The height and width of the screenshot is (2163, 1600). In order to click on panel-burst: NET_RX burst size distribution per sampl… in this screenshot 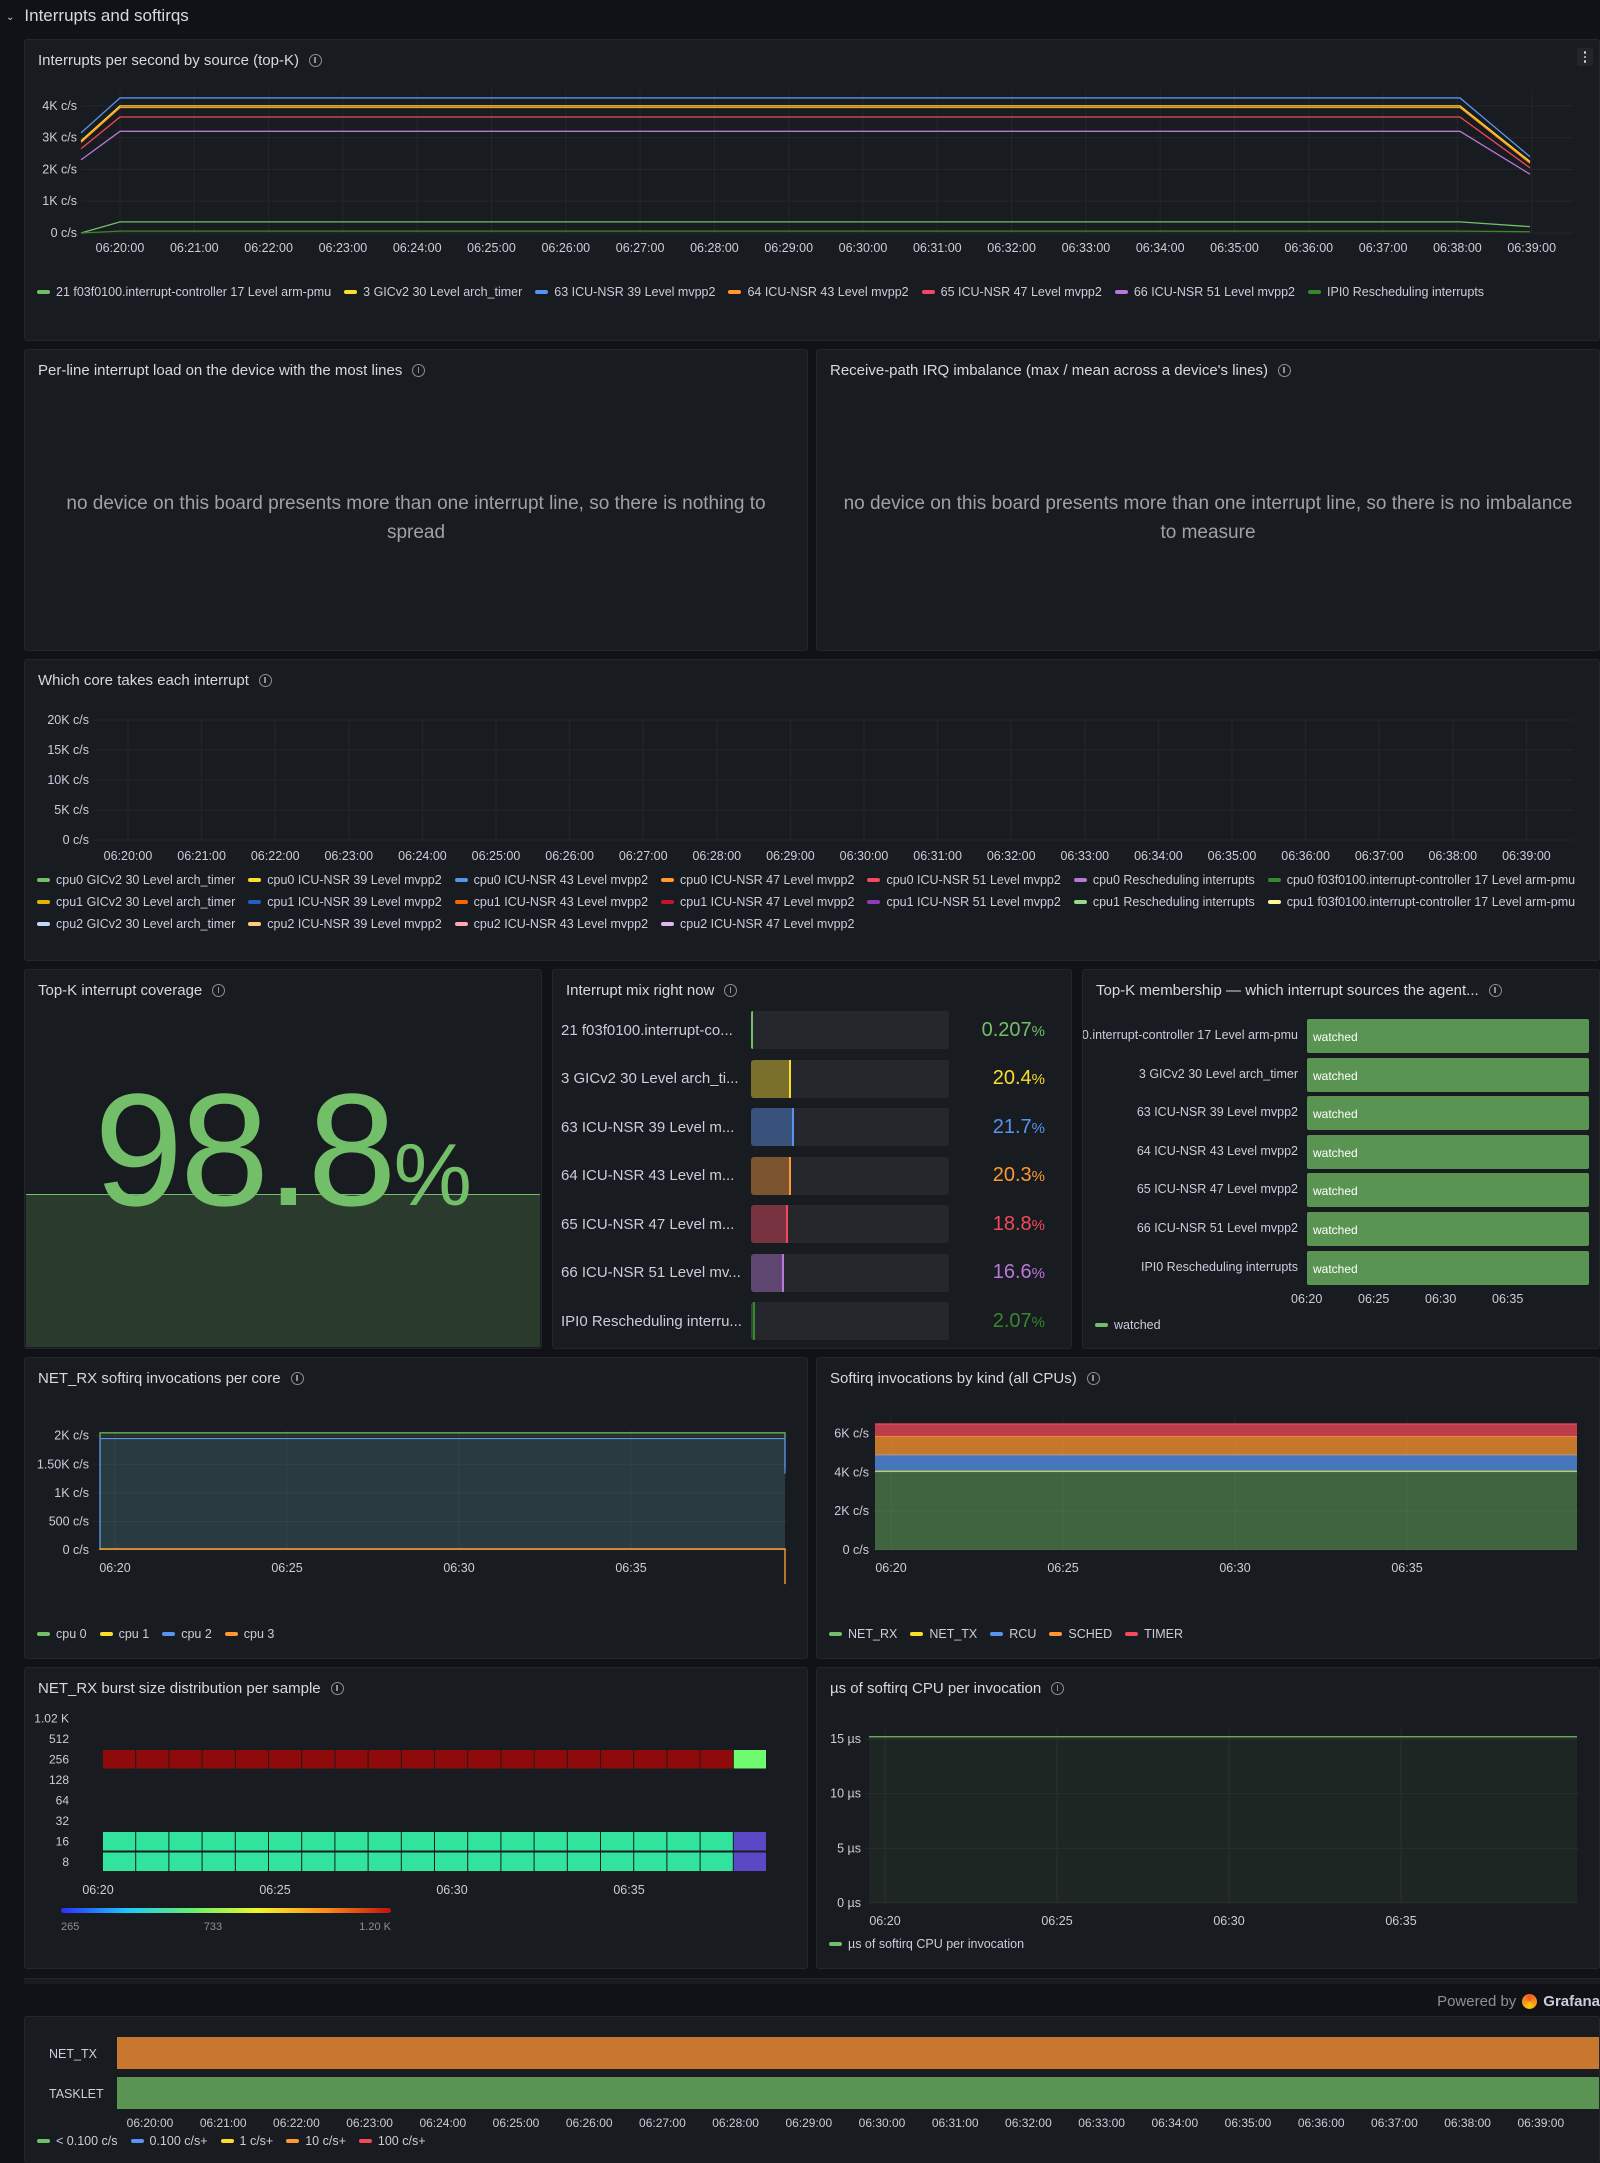, I will do `click(416, 1818)`.